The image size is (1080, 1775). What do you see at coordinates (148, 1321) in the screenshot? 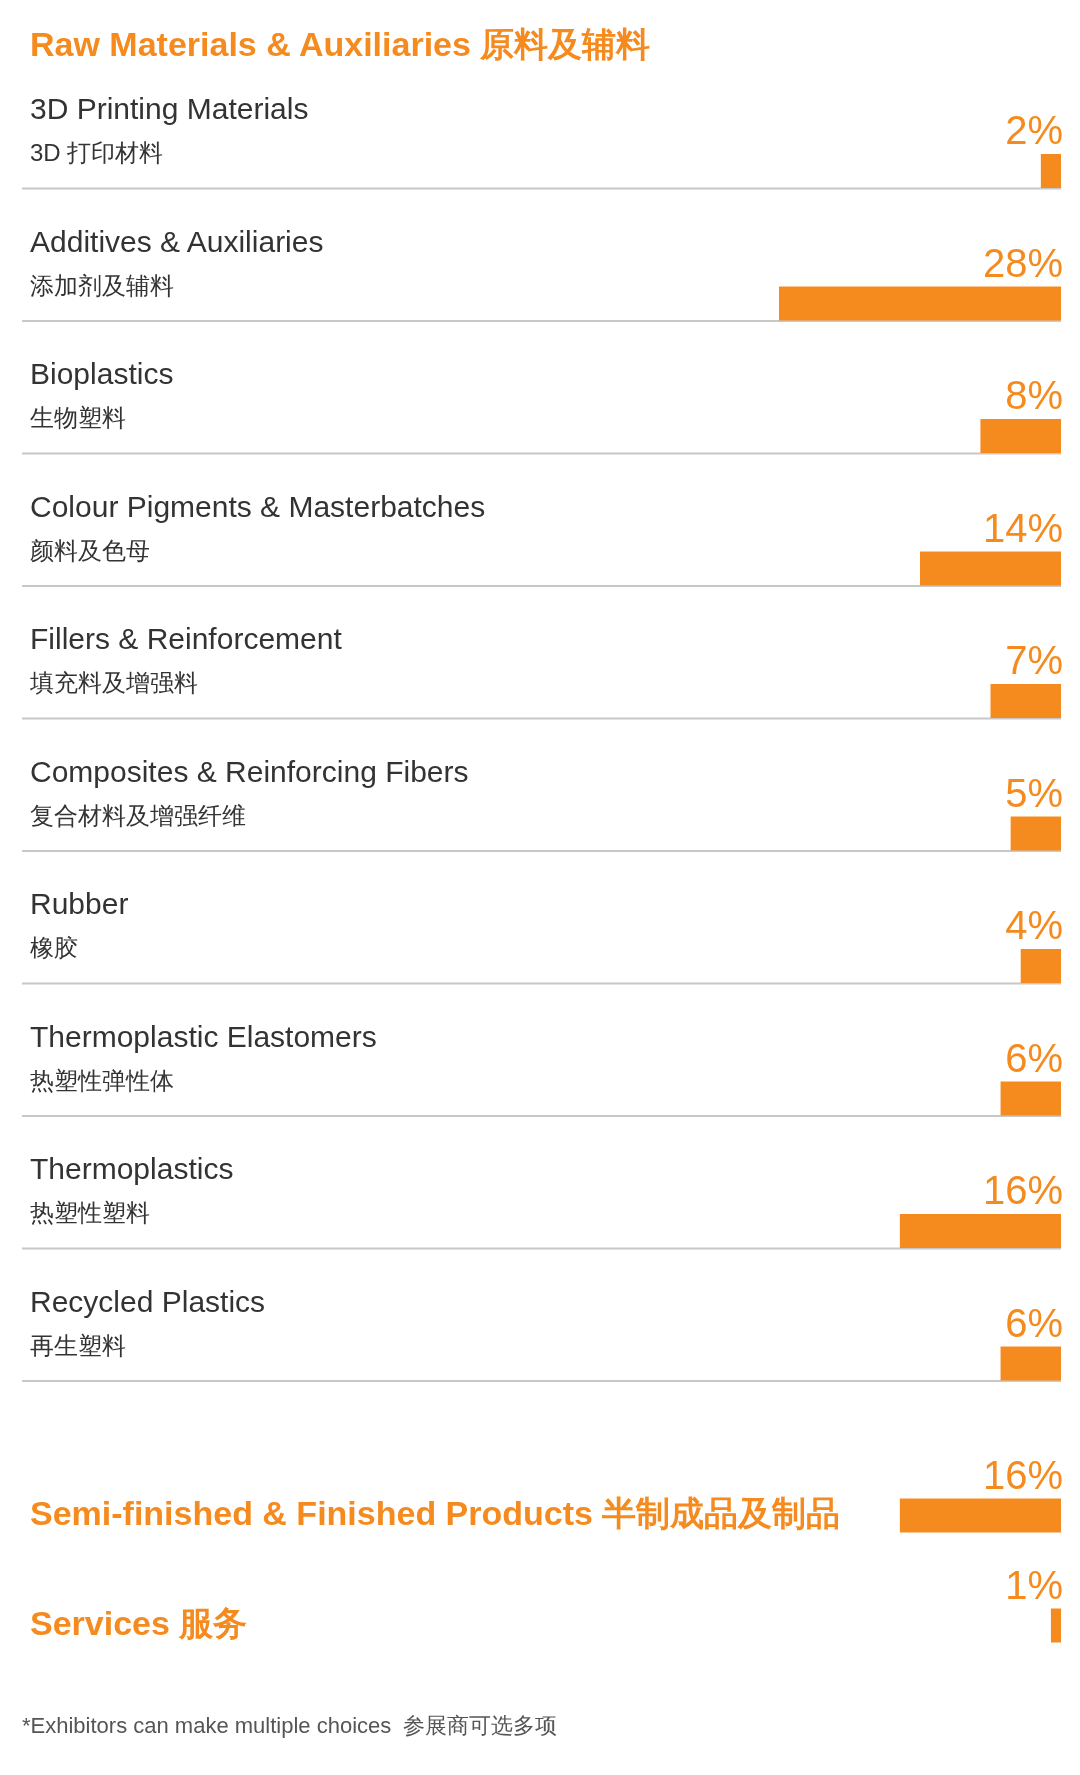
I see `y-tick-label: Recycled Plastics 再生塑料` at bounding box center [148, 1321].